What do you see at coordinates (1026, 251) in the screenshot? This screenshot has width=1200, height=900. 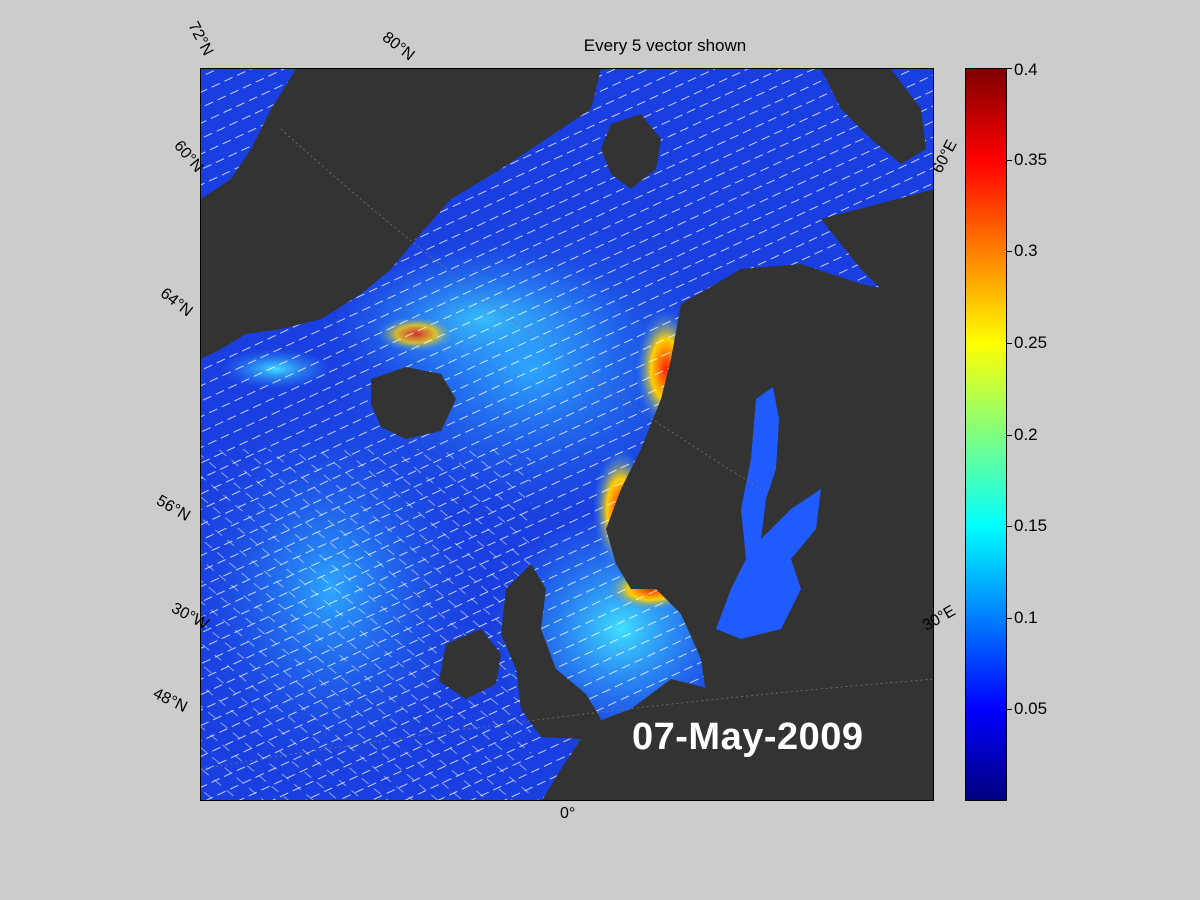 I see `colorbar-tick-label: 0.3` at bounding box center [1026, 251].